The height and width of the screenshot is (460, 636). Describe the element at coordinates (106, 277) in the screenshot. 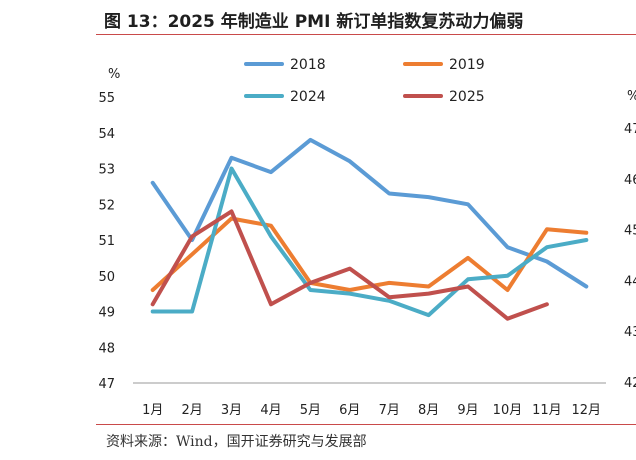

I see `y-tick-label: 50` at that location.